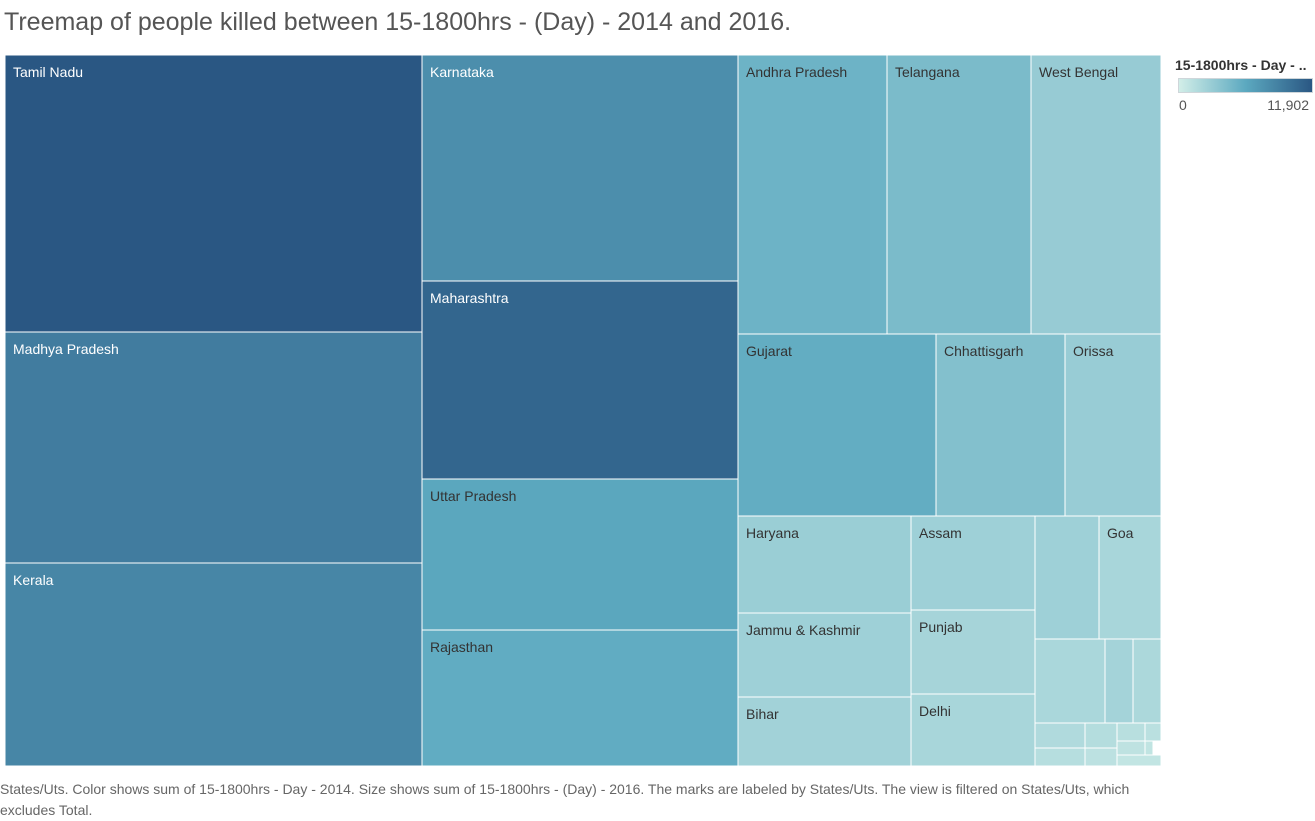 The height and width of the screenshot is (821, 1315). I want to click on treemap-label-west-bengal: West Bengal, so click(1078, 72).